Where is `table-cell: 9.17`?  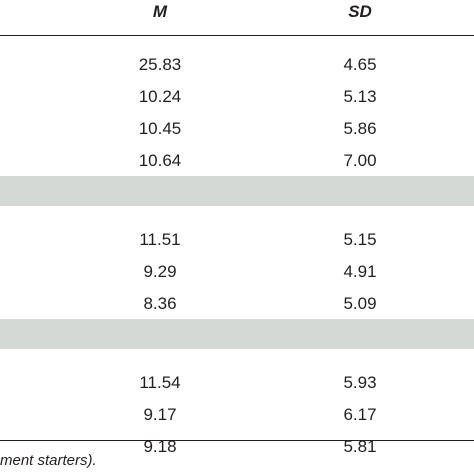 table-cell: 9.17 is located at coordinates (160, 414).